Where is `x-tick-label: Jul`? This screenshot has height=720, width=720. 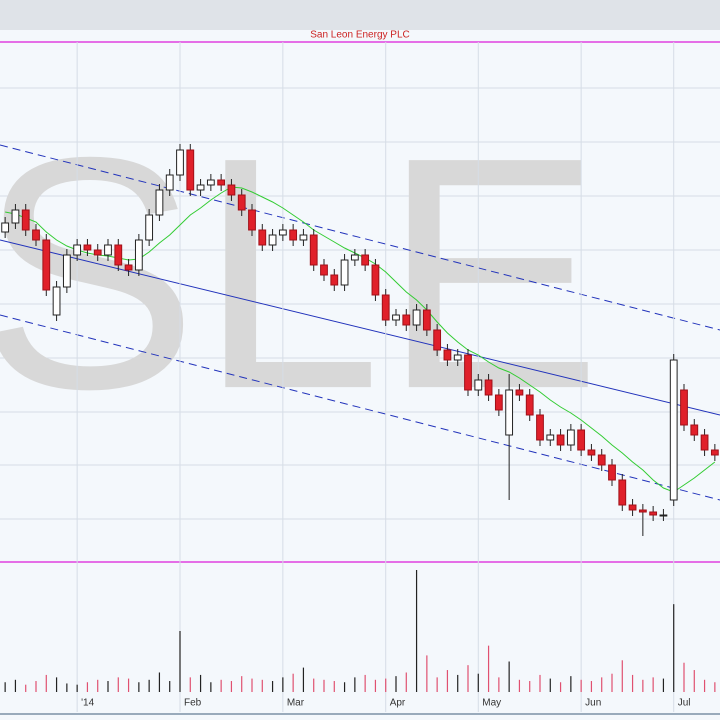 x-tick-label: Jul is located at coordinates (684, 703).